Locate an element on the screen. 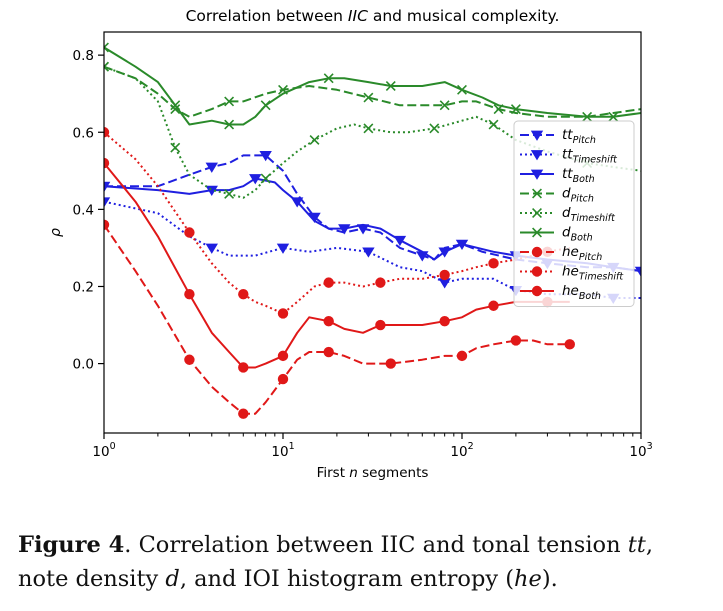  x-axis-label: First n segments is located at coordinates (373, 473).